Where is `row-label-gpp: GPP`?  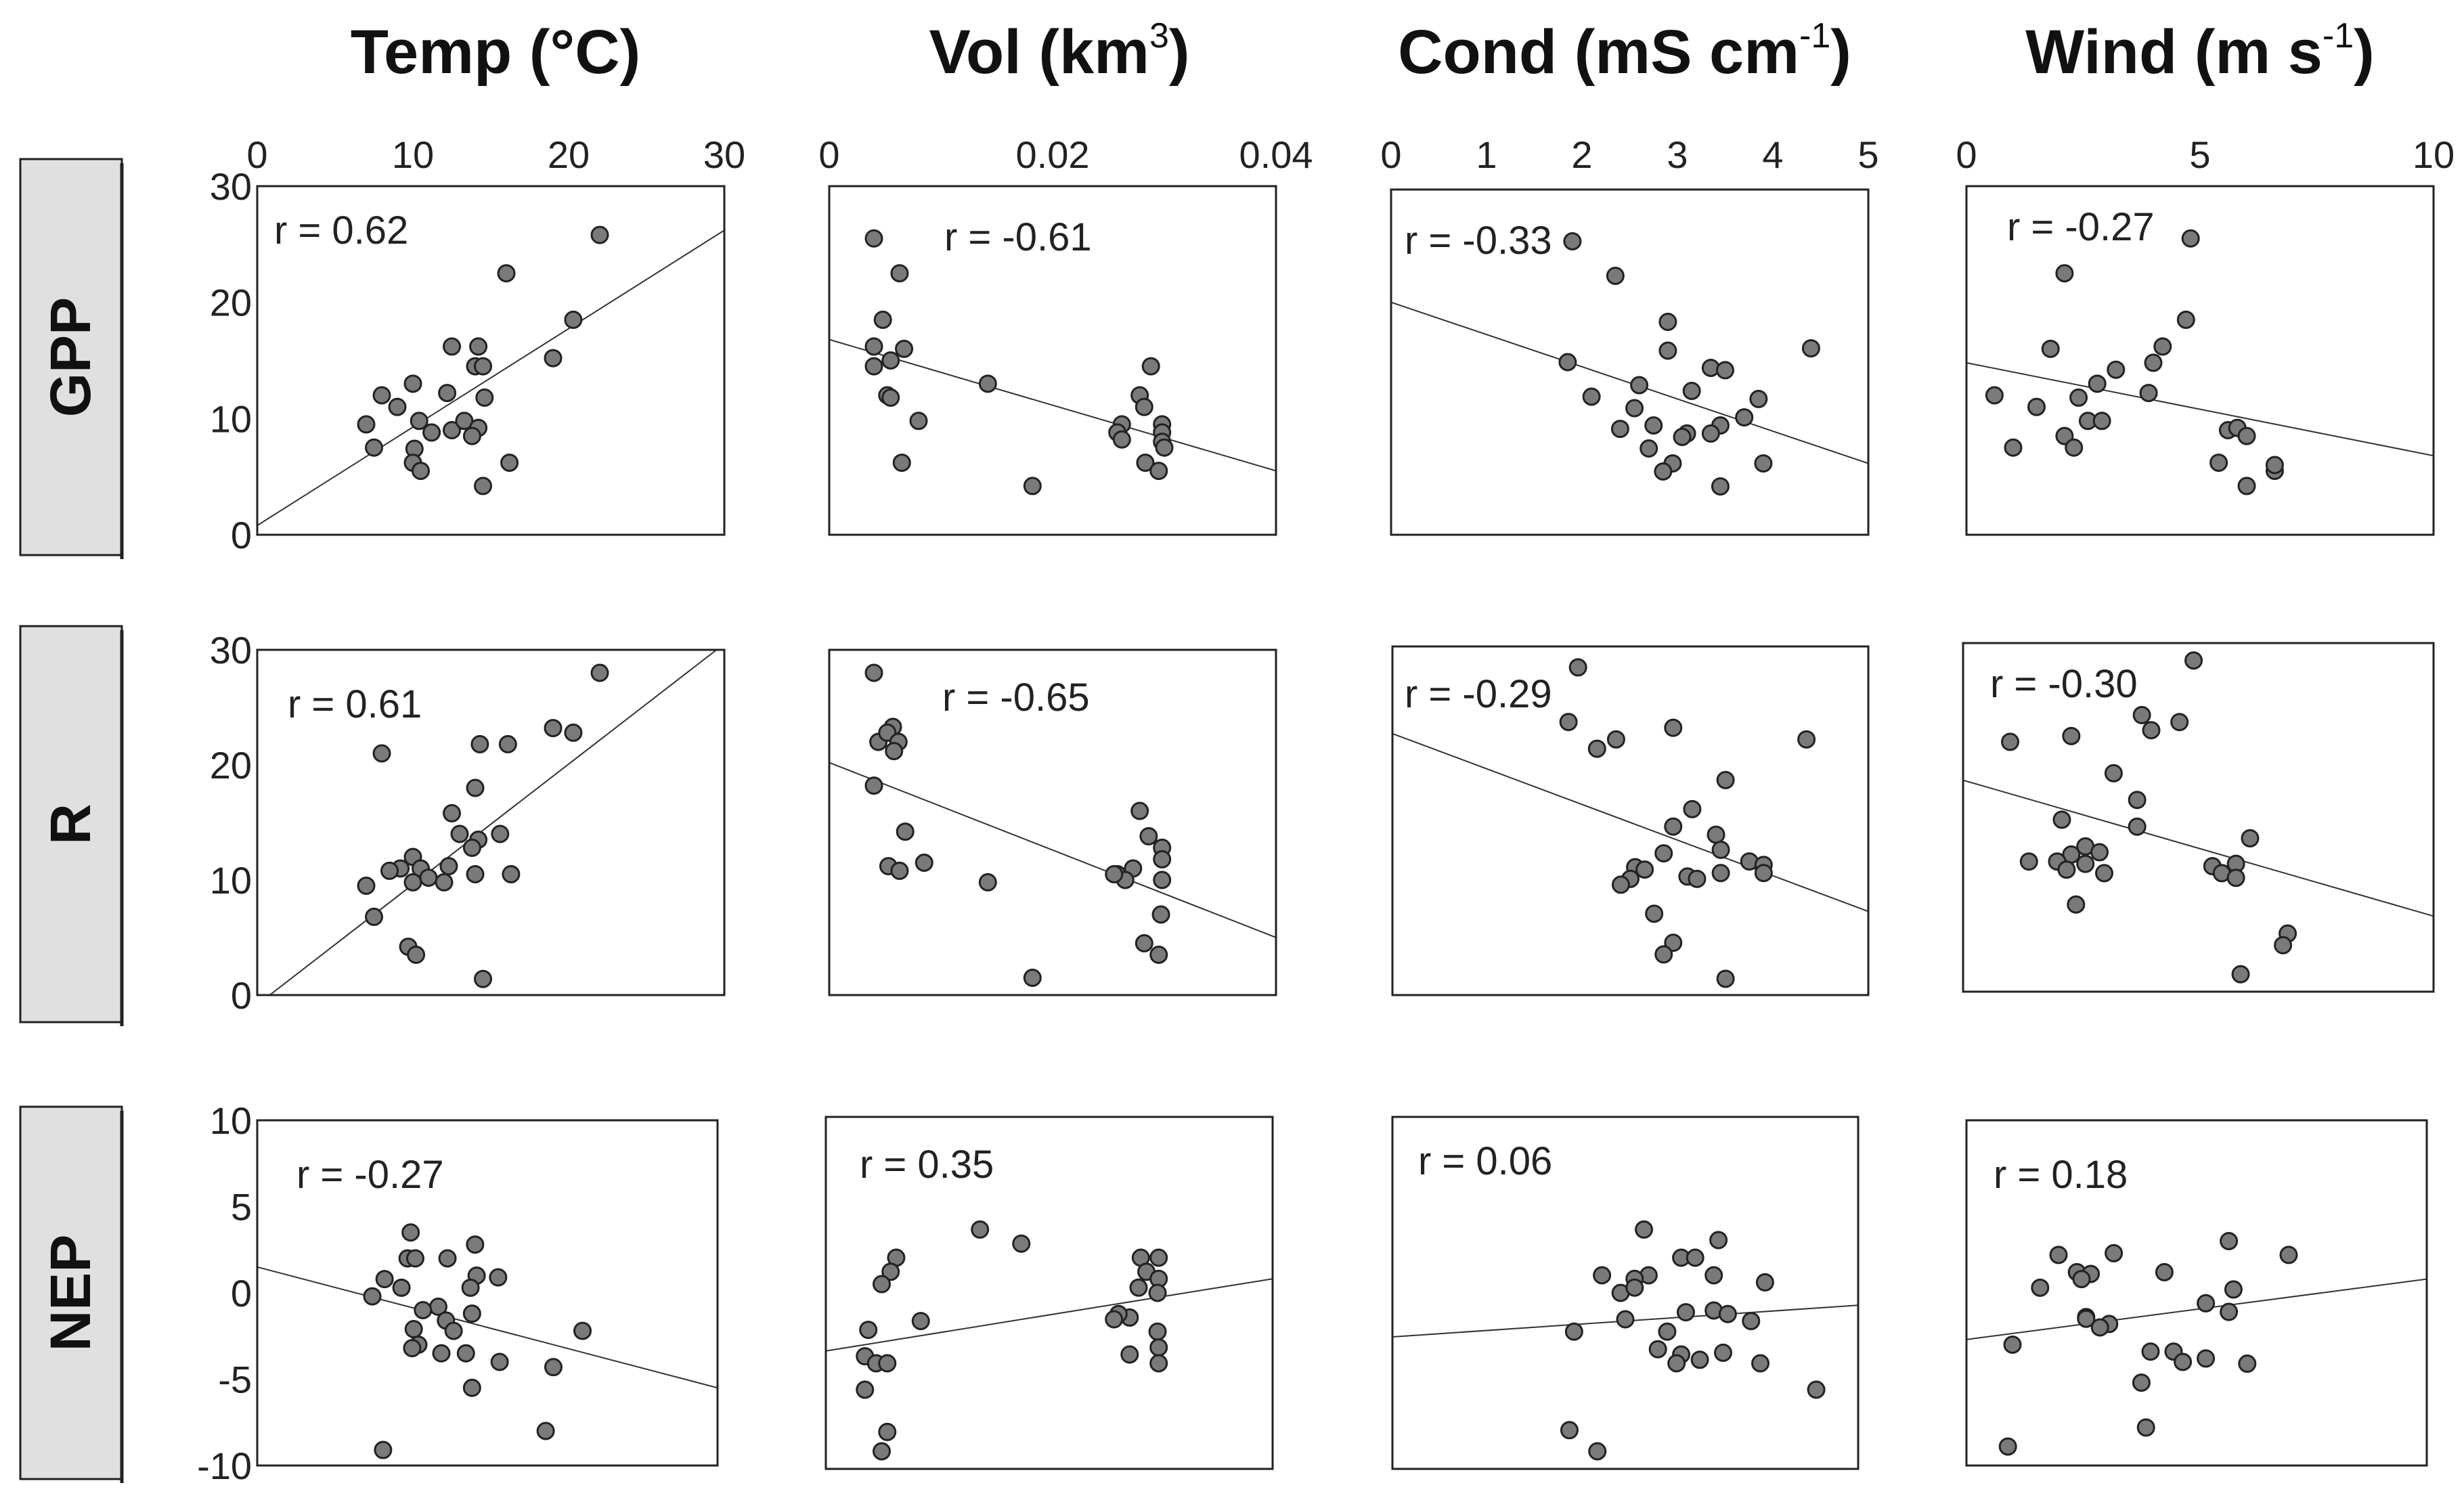 row-label-gpp: GPP is located at coordinates (71, 357).